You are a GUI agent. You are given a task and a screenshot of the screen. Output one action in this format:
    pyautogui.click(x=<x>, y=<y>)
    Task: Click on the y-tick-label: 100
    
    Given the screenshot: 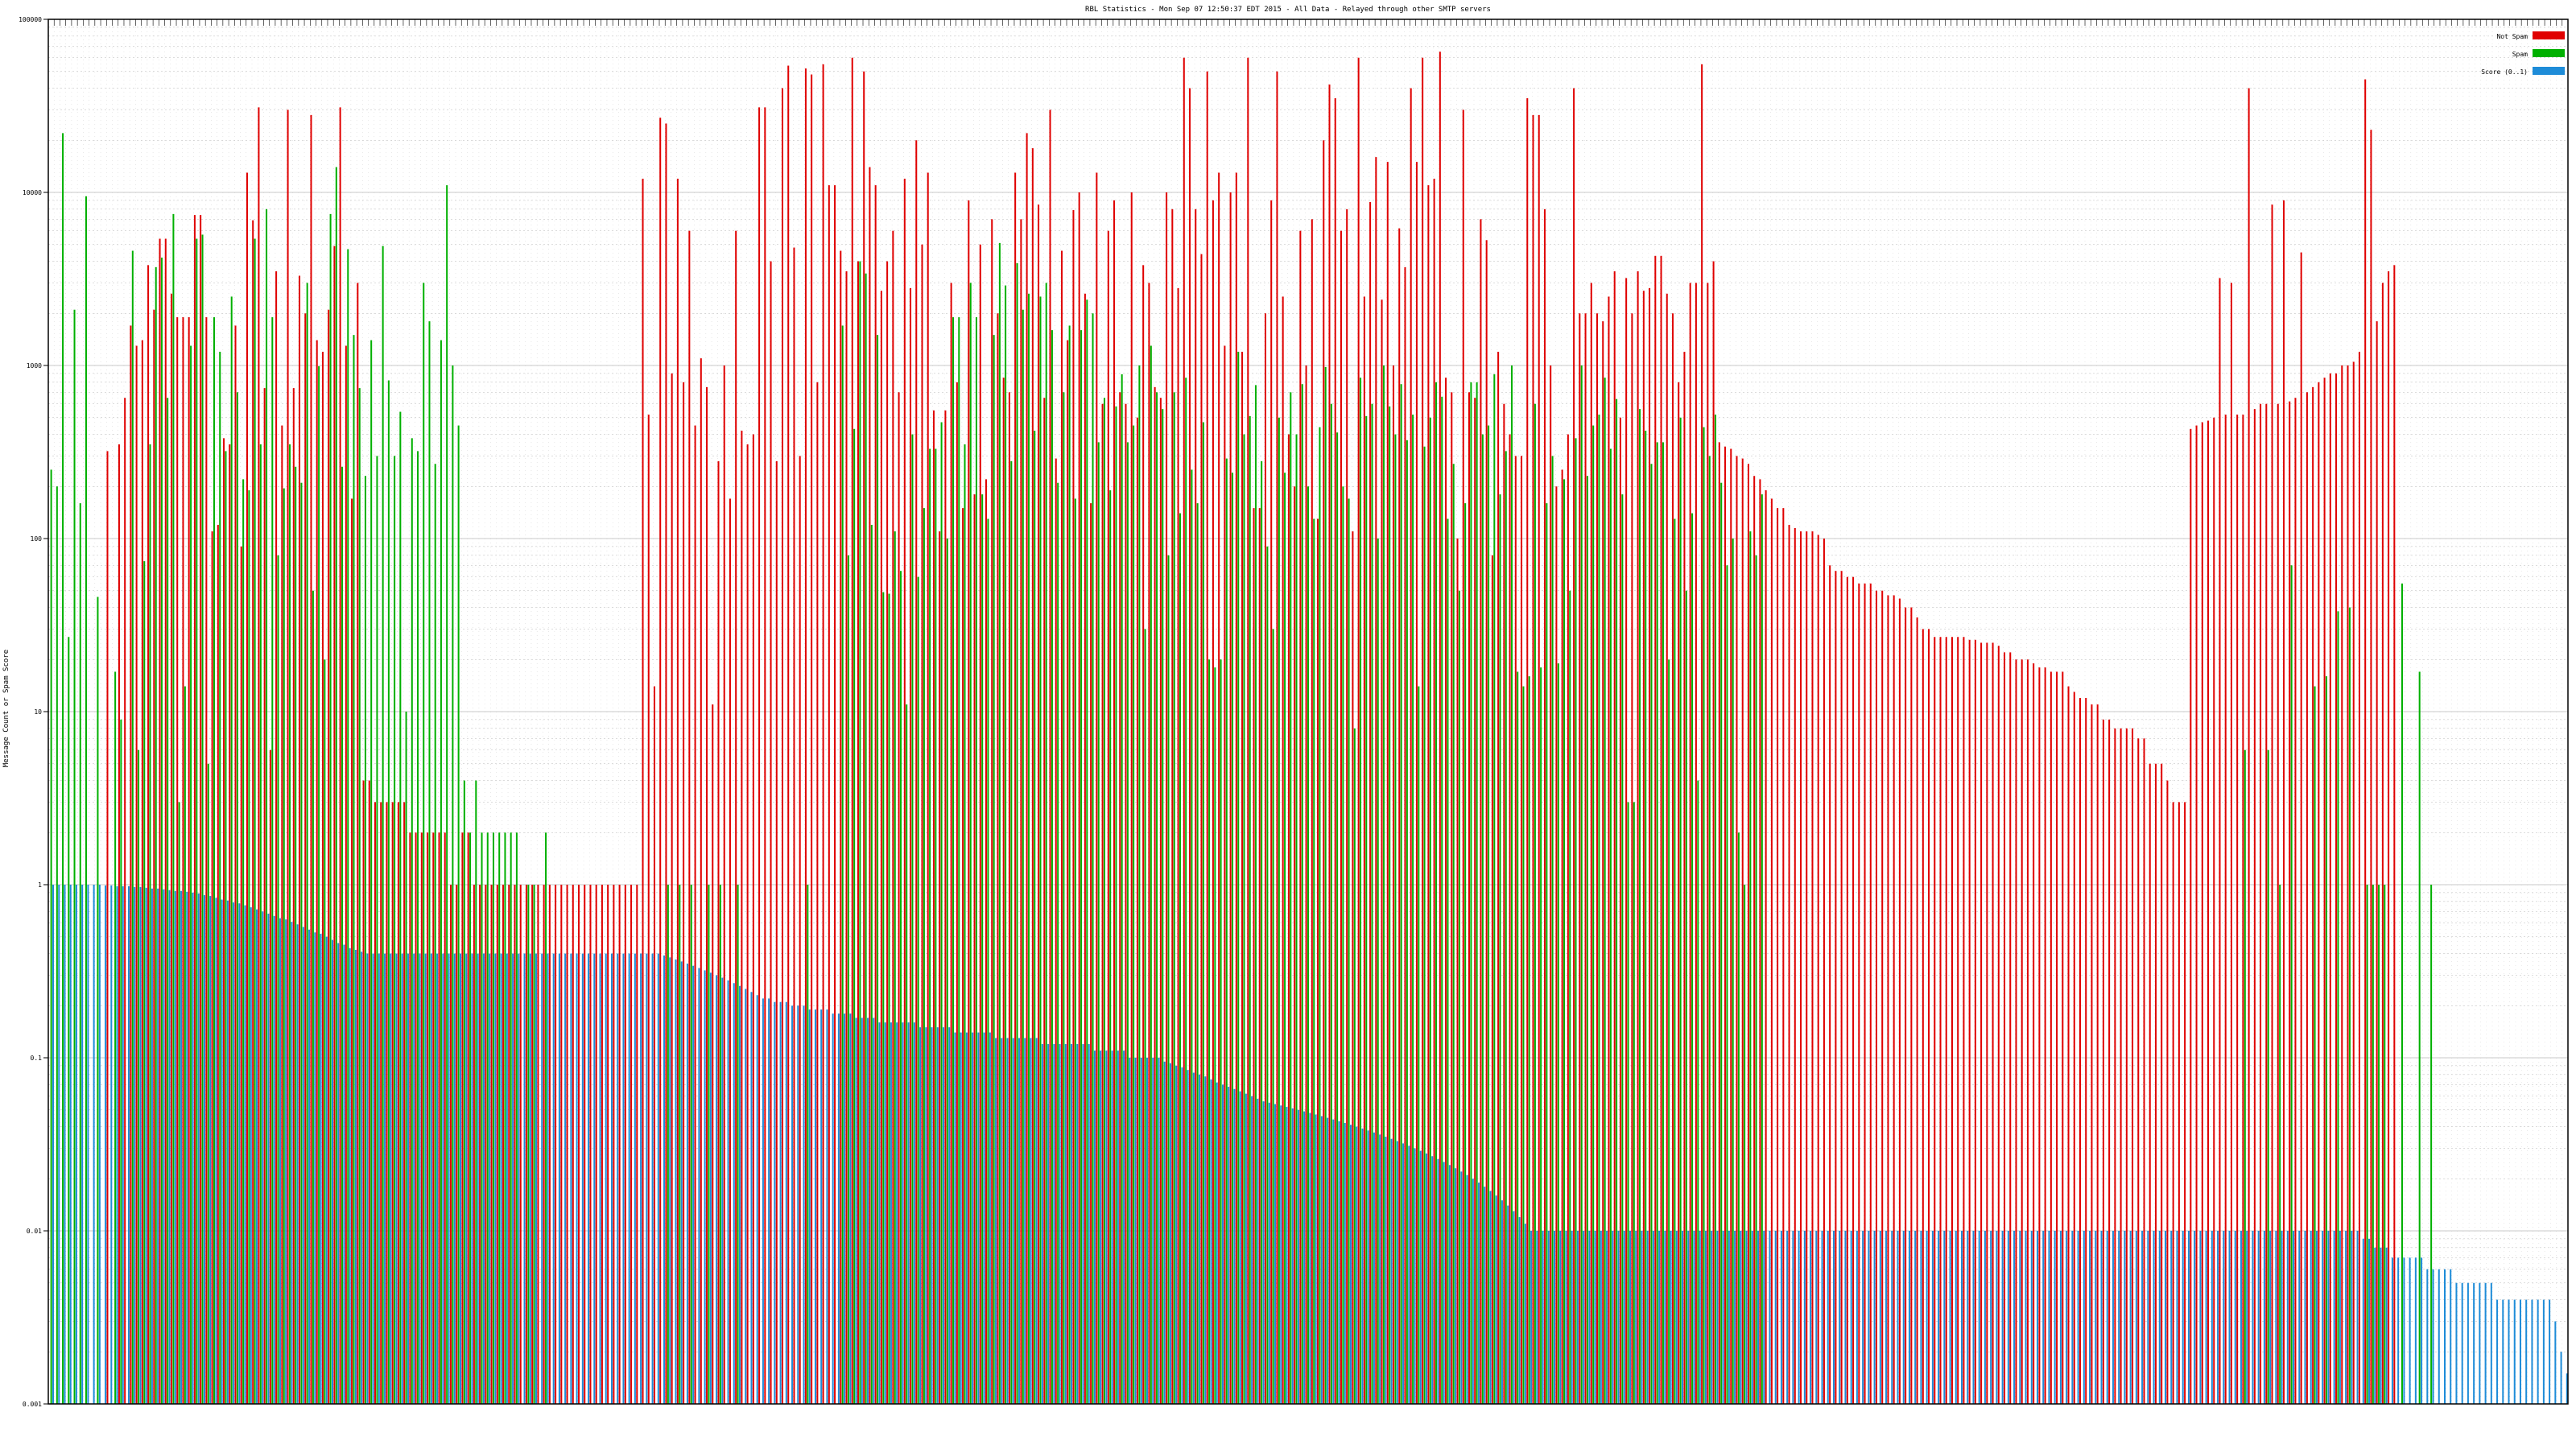 What is the action you would take?
    pyautogui.click(x=37, y=539)
    